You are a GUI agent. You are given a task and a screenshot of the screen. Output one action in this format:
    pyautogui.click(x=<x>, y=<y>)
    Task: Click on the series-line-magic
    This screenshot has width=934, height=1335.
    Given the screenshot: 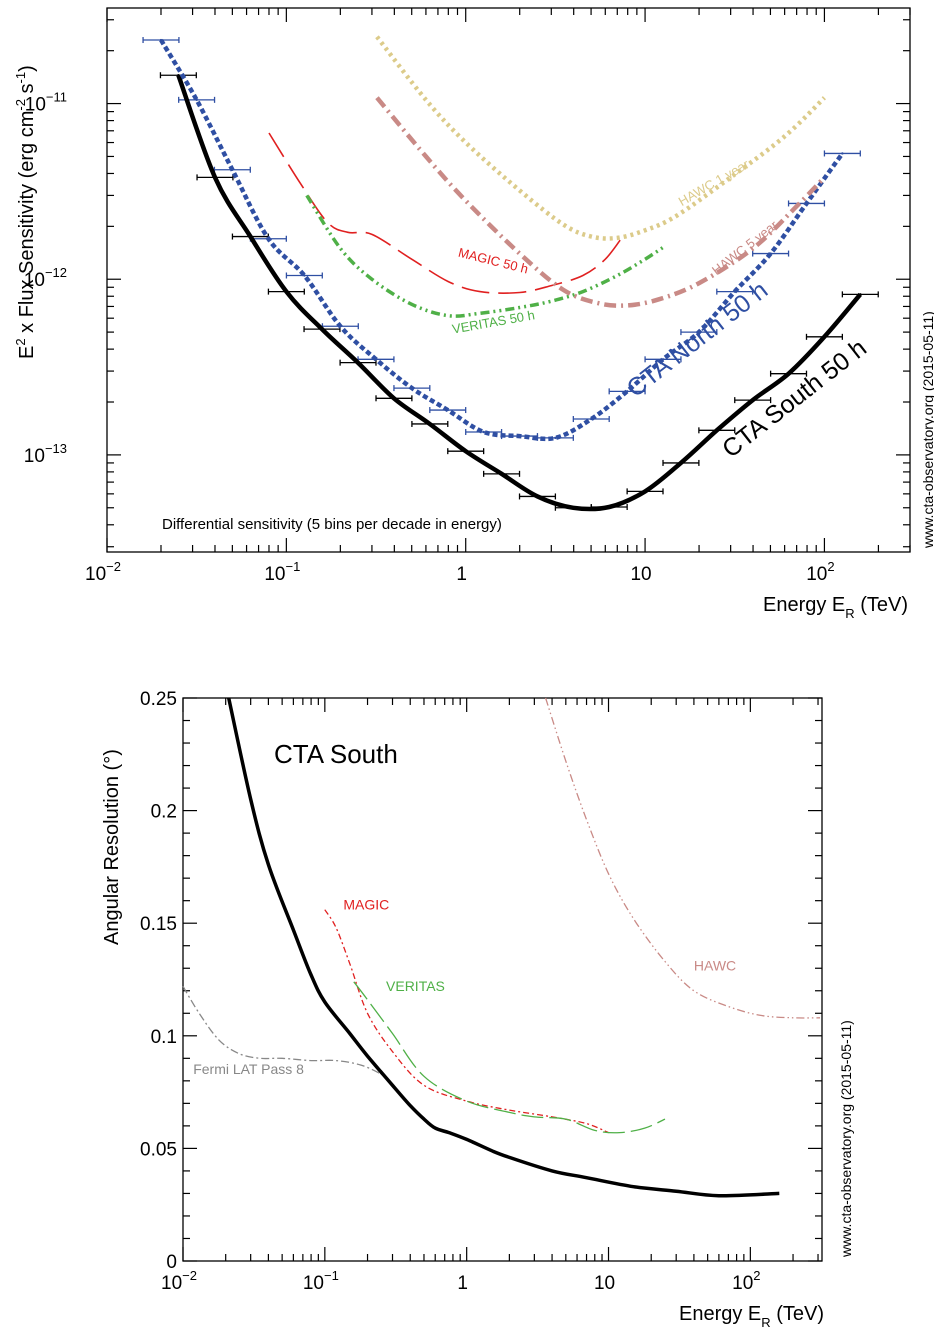 What is the action you would take?
    pyautogui.click(x=466, y=1021)
    